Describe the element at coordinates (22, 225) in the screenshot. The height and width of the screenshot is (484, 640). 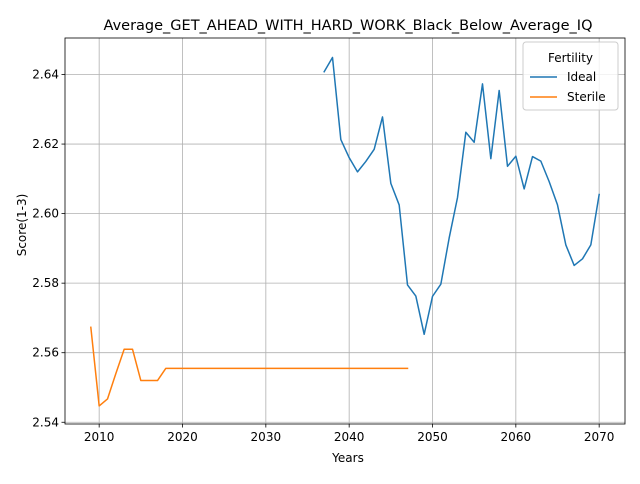
I see `y-axis-label: Score(1-3)` at that location.